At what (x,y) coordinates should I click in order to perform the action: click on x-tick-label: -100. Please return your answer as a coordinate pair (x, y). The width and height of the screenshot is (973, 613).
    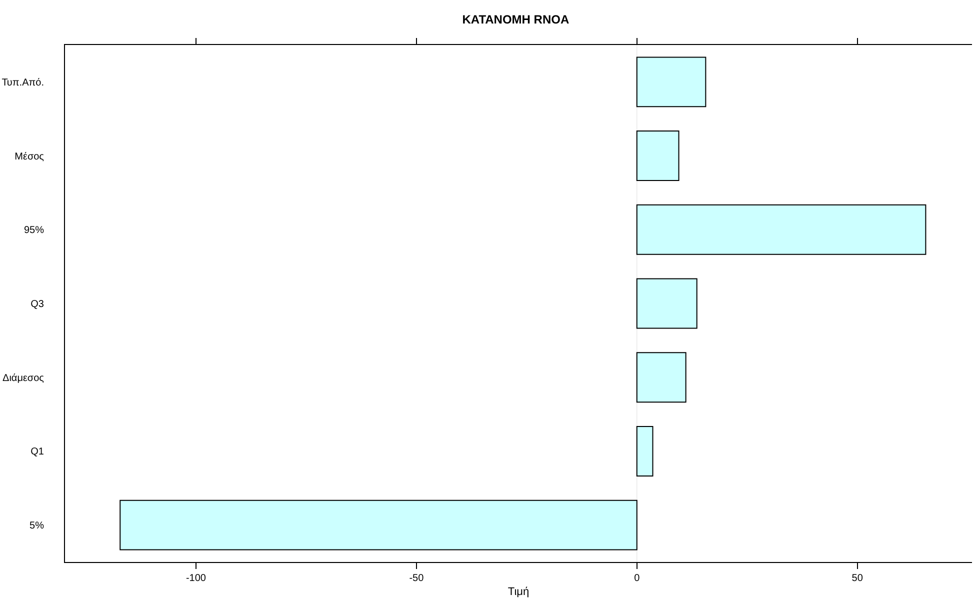
    Looking at the image, I should click on (196, 578).